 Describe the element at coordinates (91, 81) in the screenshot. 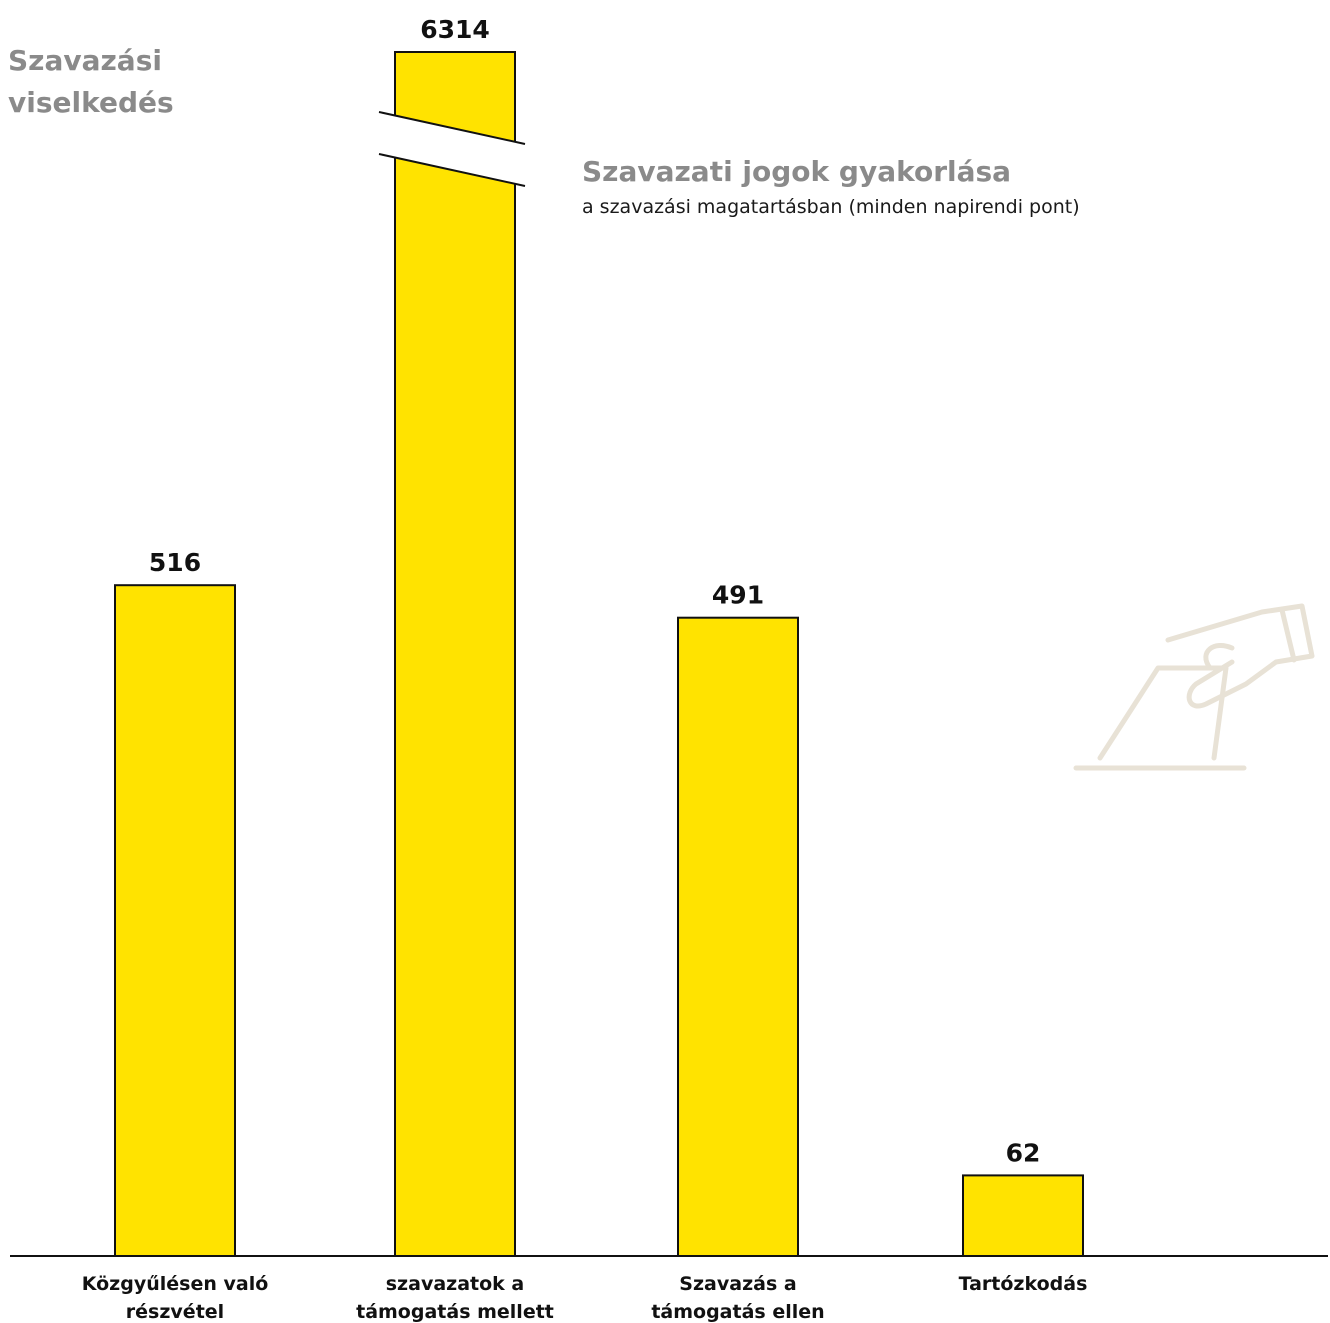

I see `page-title: Szavazási viselkedés` at that location.